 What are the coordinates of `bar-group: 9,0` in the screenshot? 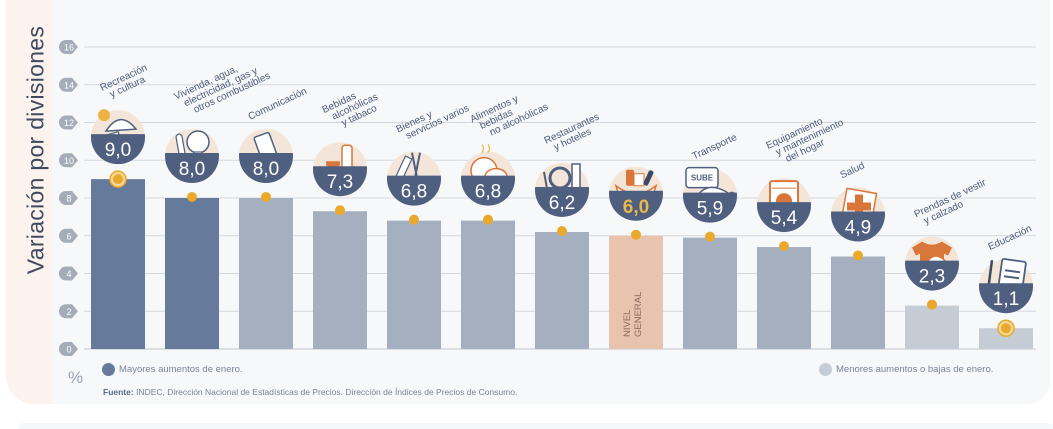 It's located at (118, 229).